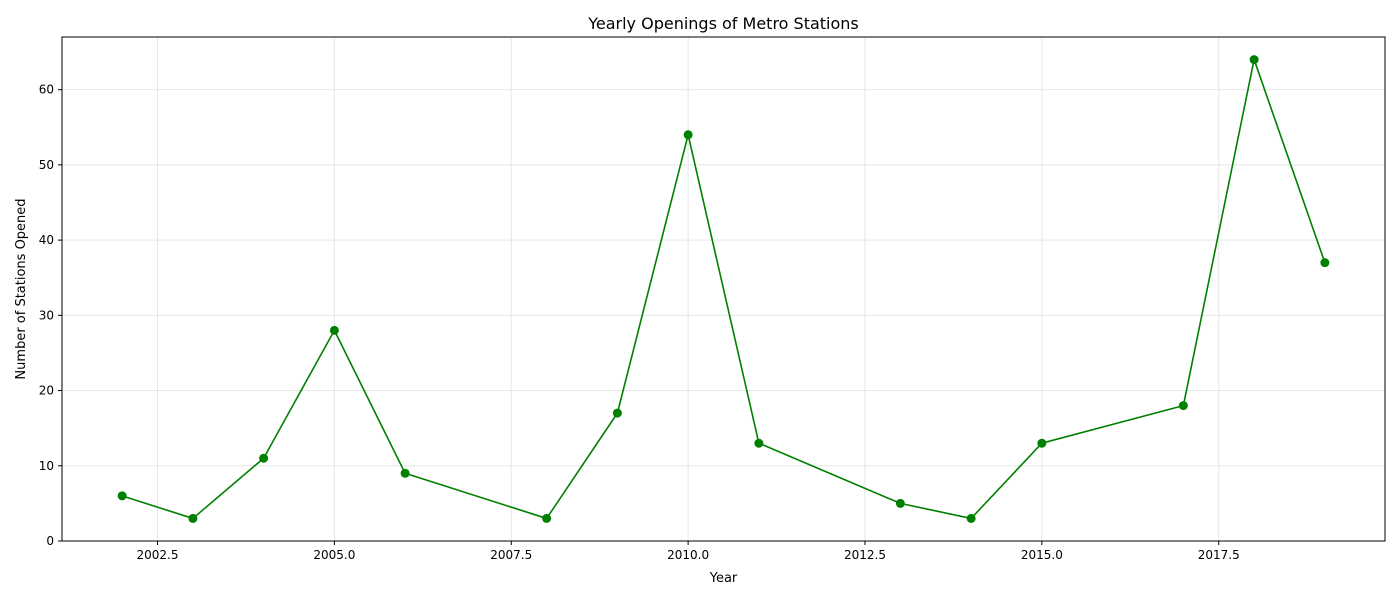  I want to click on x-tick-label: 2010.0, so click(688, 555).